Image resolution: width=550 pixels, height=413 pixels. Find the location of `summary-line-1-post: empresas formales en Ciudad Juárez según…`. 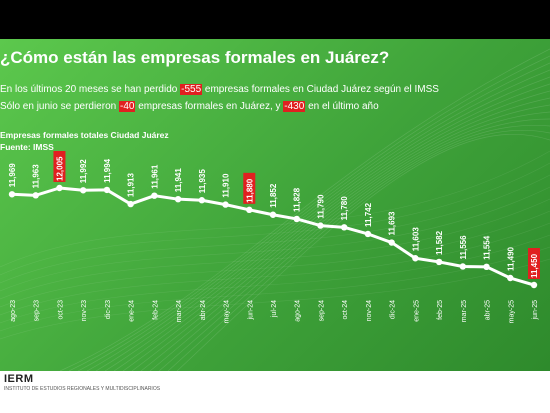

summary-line-1-post: empresas formales en Ciudad Juárez según… is located at coordinates (320, 89).